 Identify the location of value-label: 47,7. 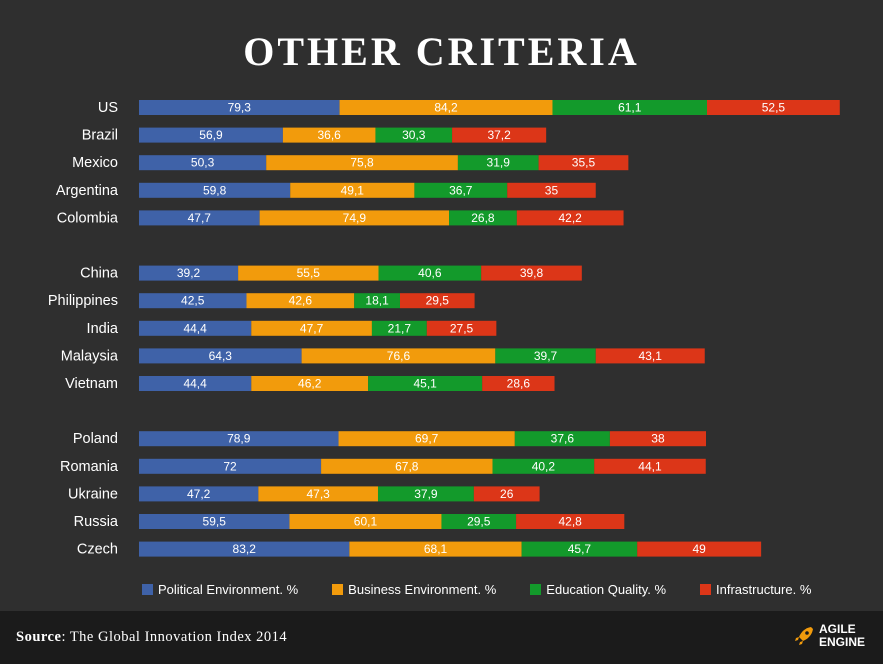
(200, 218).